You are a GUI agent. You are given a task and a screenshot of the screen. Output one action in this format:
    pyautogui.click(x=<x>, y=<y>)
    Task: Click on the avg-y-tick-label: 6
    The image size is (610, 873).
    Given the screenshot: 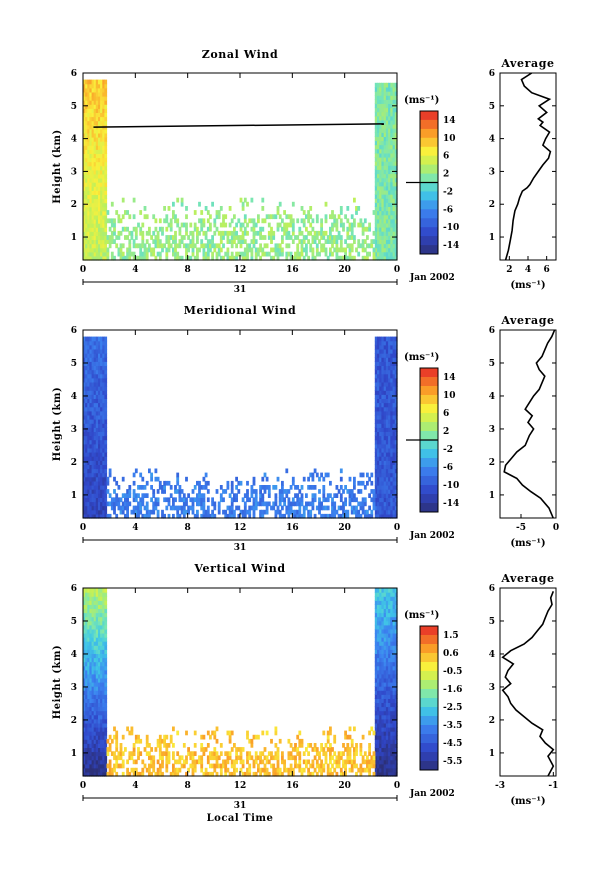 What is the action you would take?
    pyautogui.click(x=492, y=74)
    